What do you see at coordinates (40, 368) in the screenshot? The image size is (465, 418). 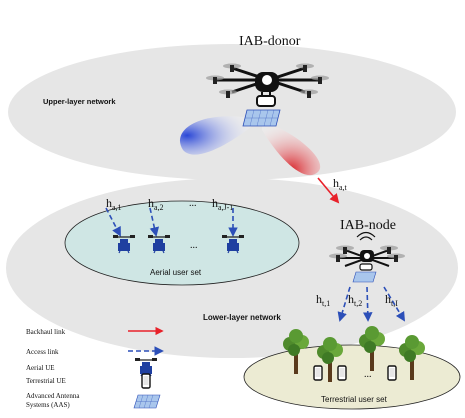 I see `legend-aerial-ue-label: Aerial UE` at bounding box center [40, 368].